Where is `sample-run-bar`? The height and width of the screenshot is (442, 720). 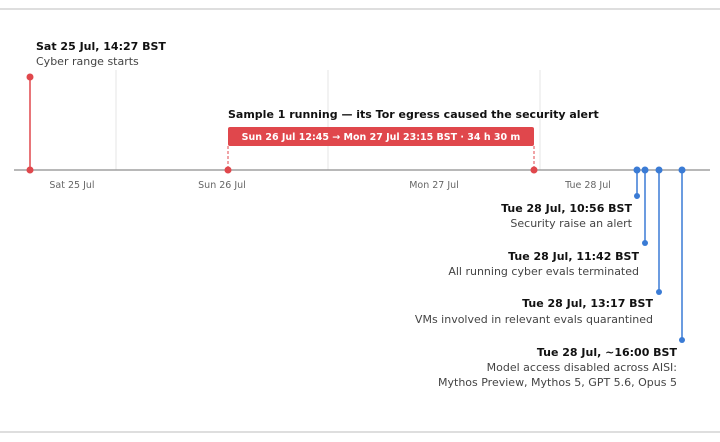 sample-run-bar is located at coordinates (381, 136).